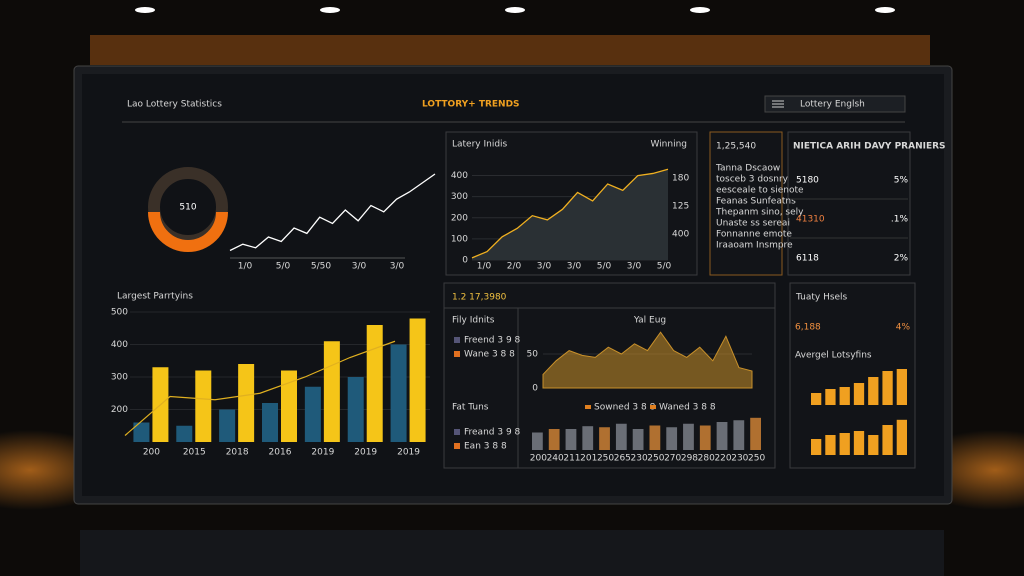  Describe the element at coordinates (470, 408) in the screenshot. I see `legend-title: Fat Tuns` at that location.